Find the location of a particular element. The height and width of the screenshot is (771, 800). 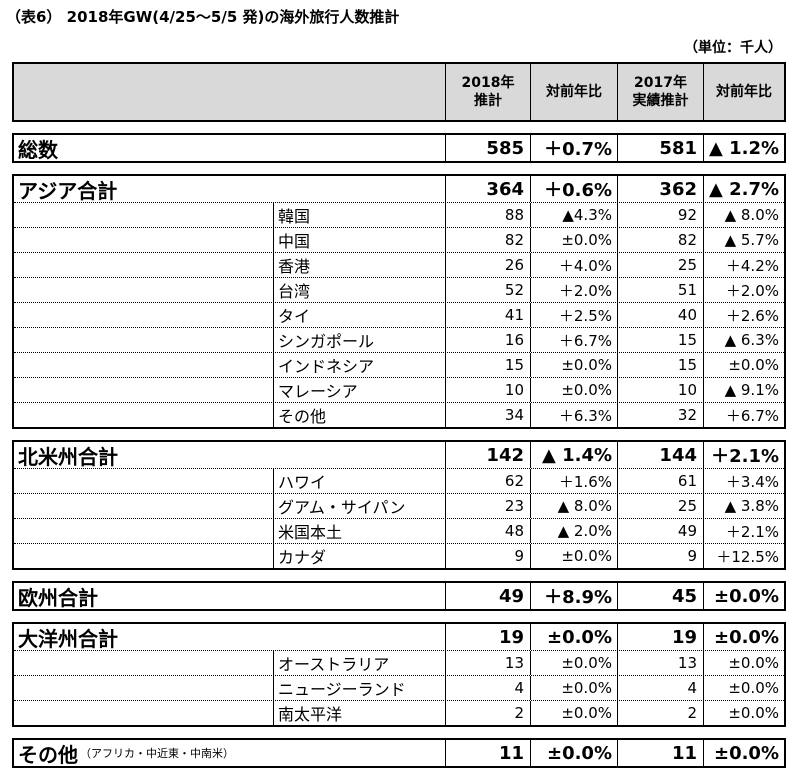

value-2017: 51 is located at coordinates (660, 290).